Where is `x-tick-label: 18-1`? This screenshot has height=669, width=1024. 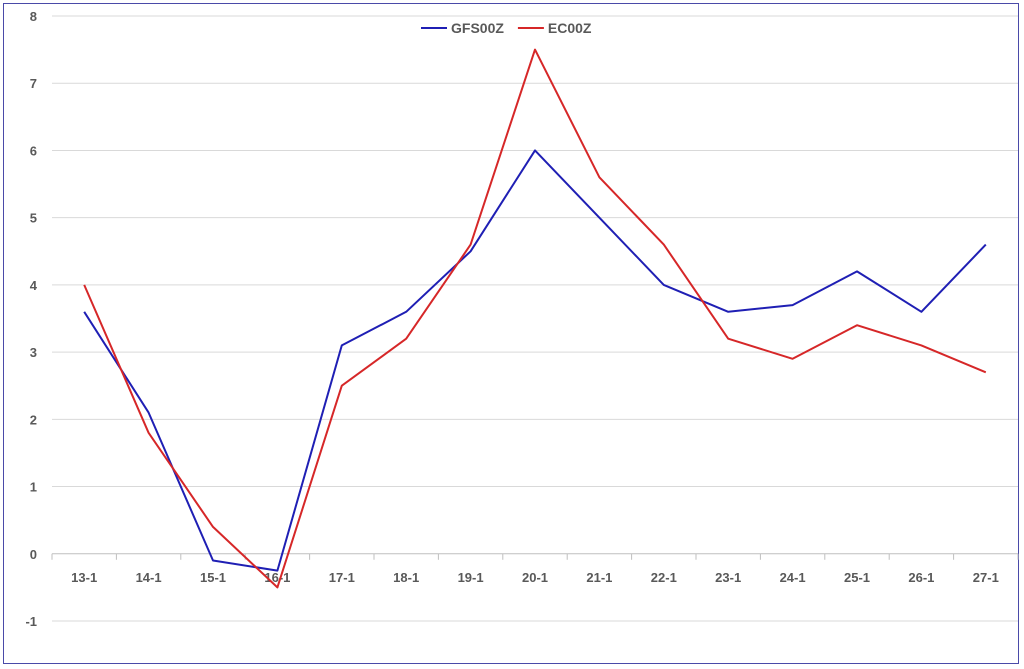 x-tick-label: 18-1 is located at coordinates (406, 577).